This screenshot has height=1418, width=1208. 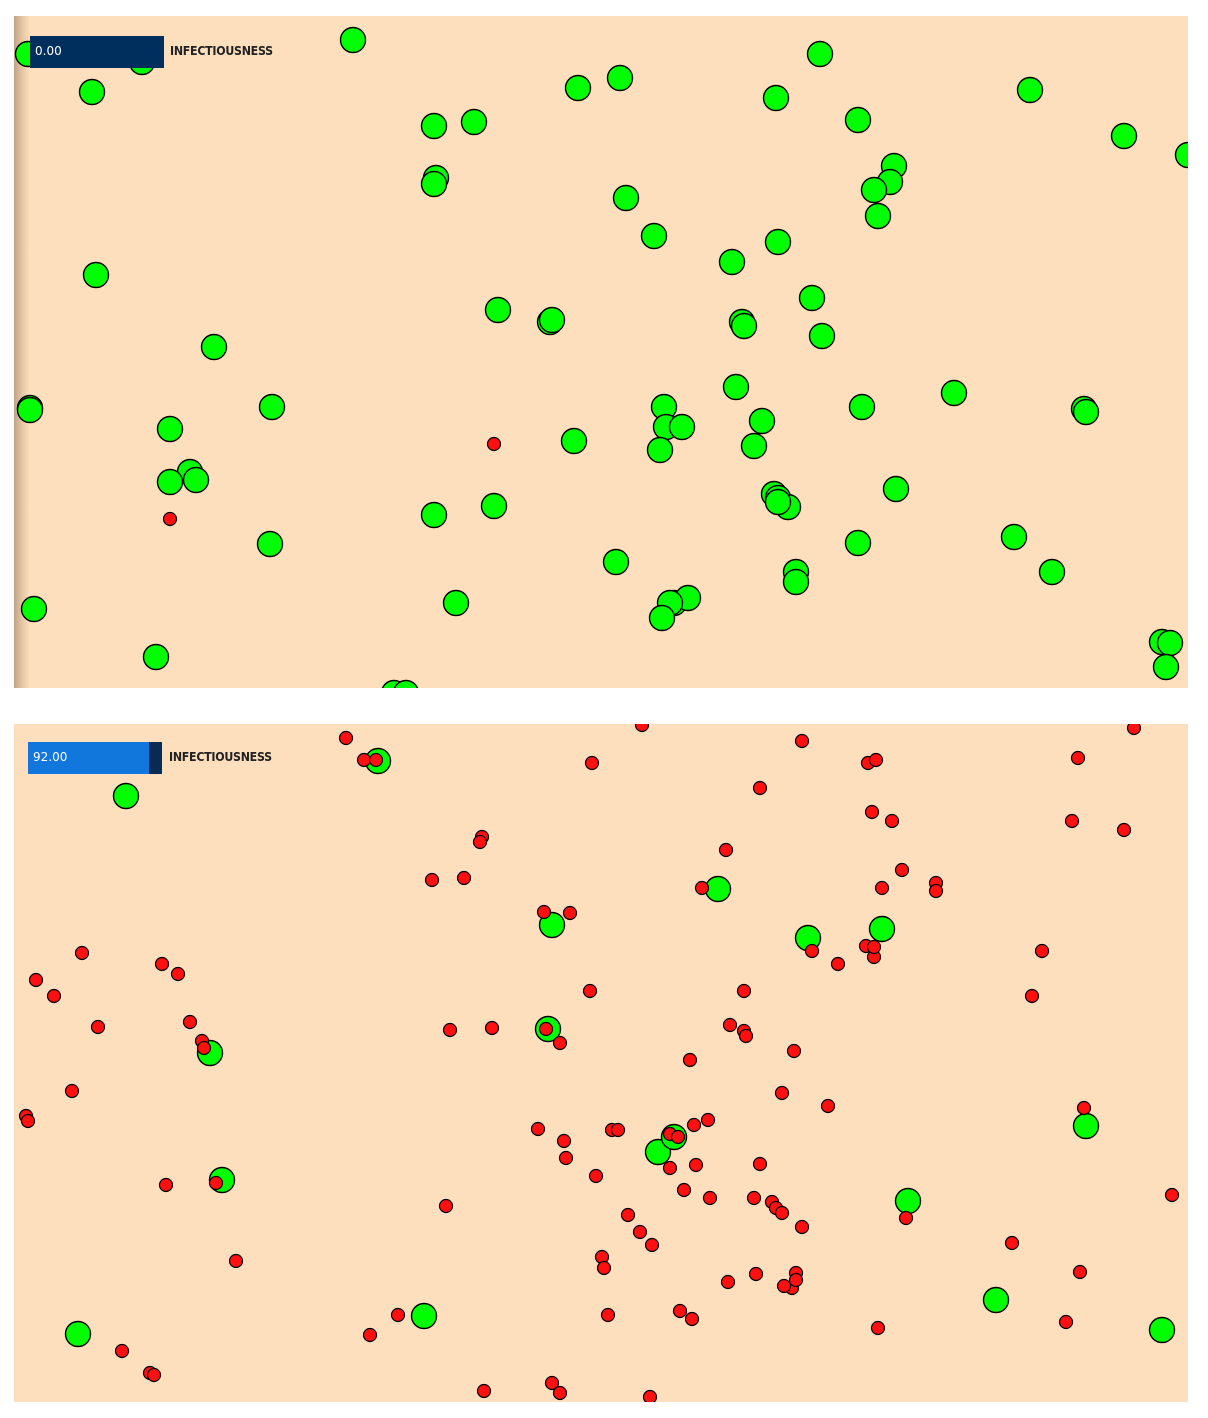 I want to click on infectiousness-slider: 0.00, so click(x=97, y=52).